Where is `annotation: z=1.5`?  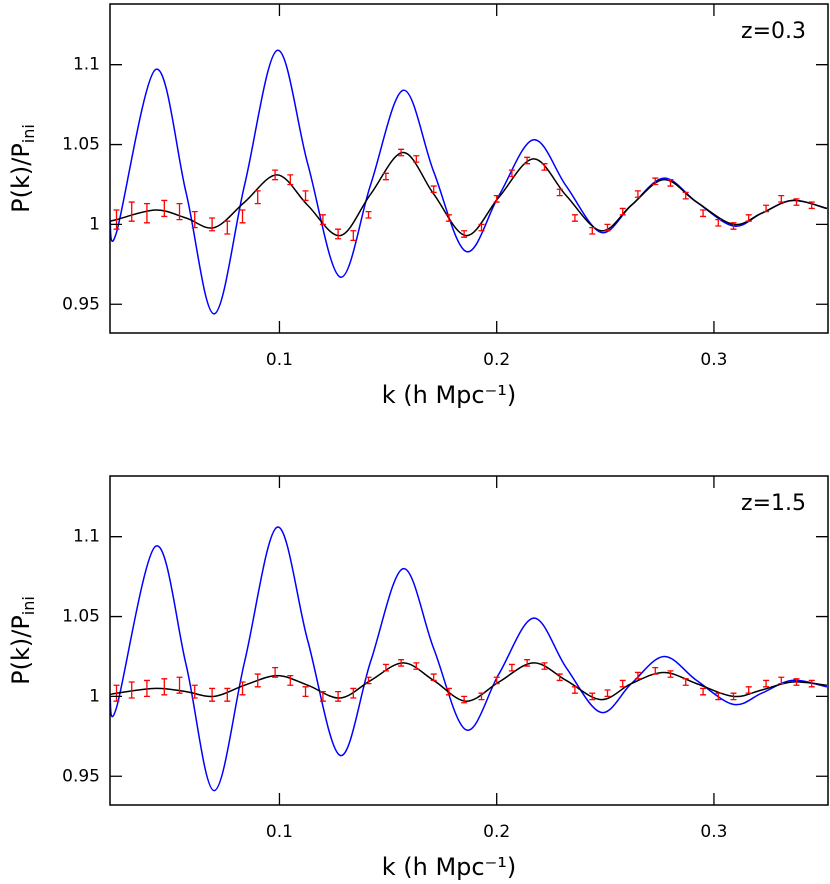
annotation: z=1.5 is located at coordinates (773, 503).